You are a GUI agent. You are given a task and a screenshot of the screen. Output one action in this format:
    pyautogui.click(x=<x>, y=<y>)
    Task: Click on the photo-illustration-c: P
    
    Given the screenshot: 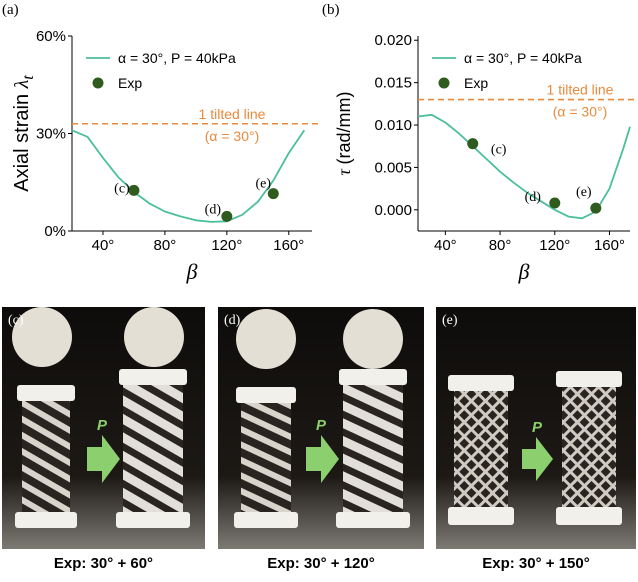 What is the action you would take?
    pyautogui.click(x=103, y=428)
    